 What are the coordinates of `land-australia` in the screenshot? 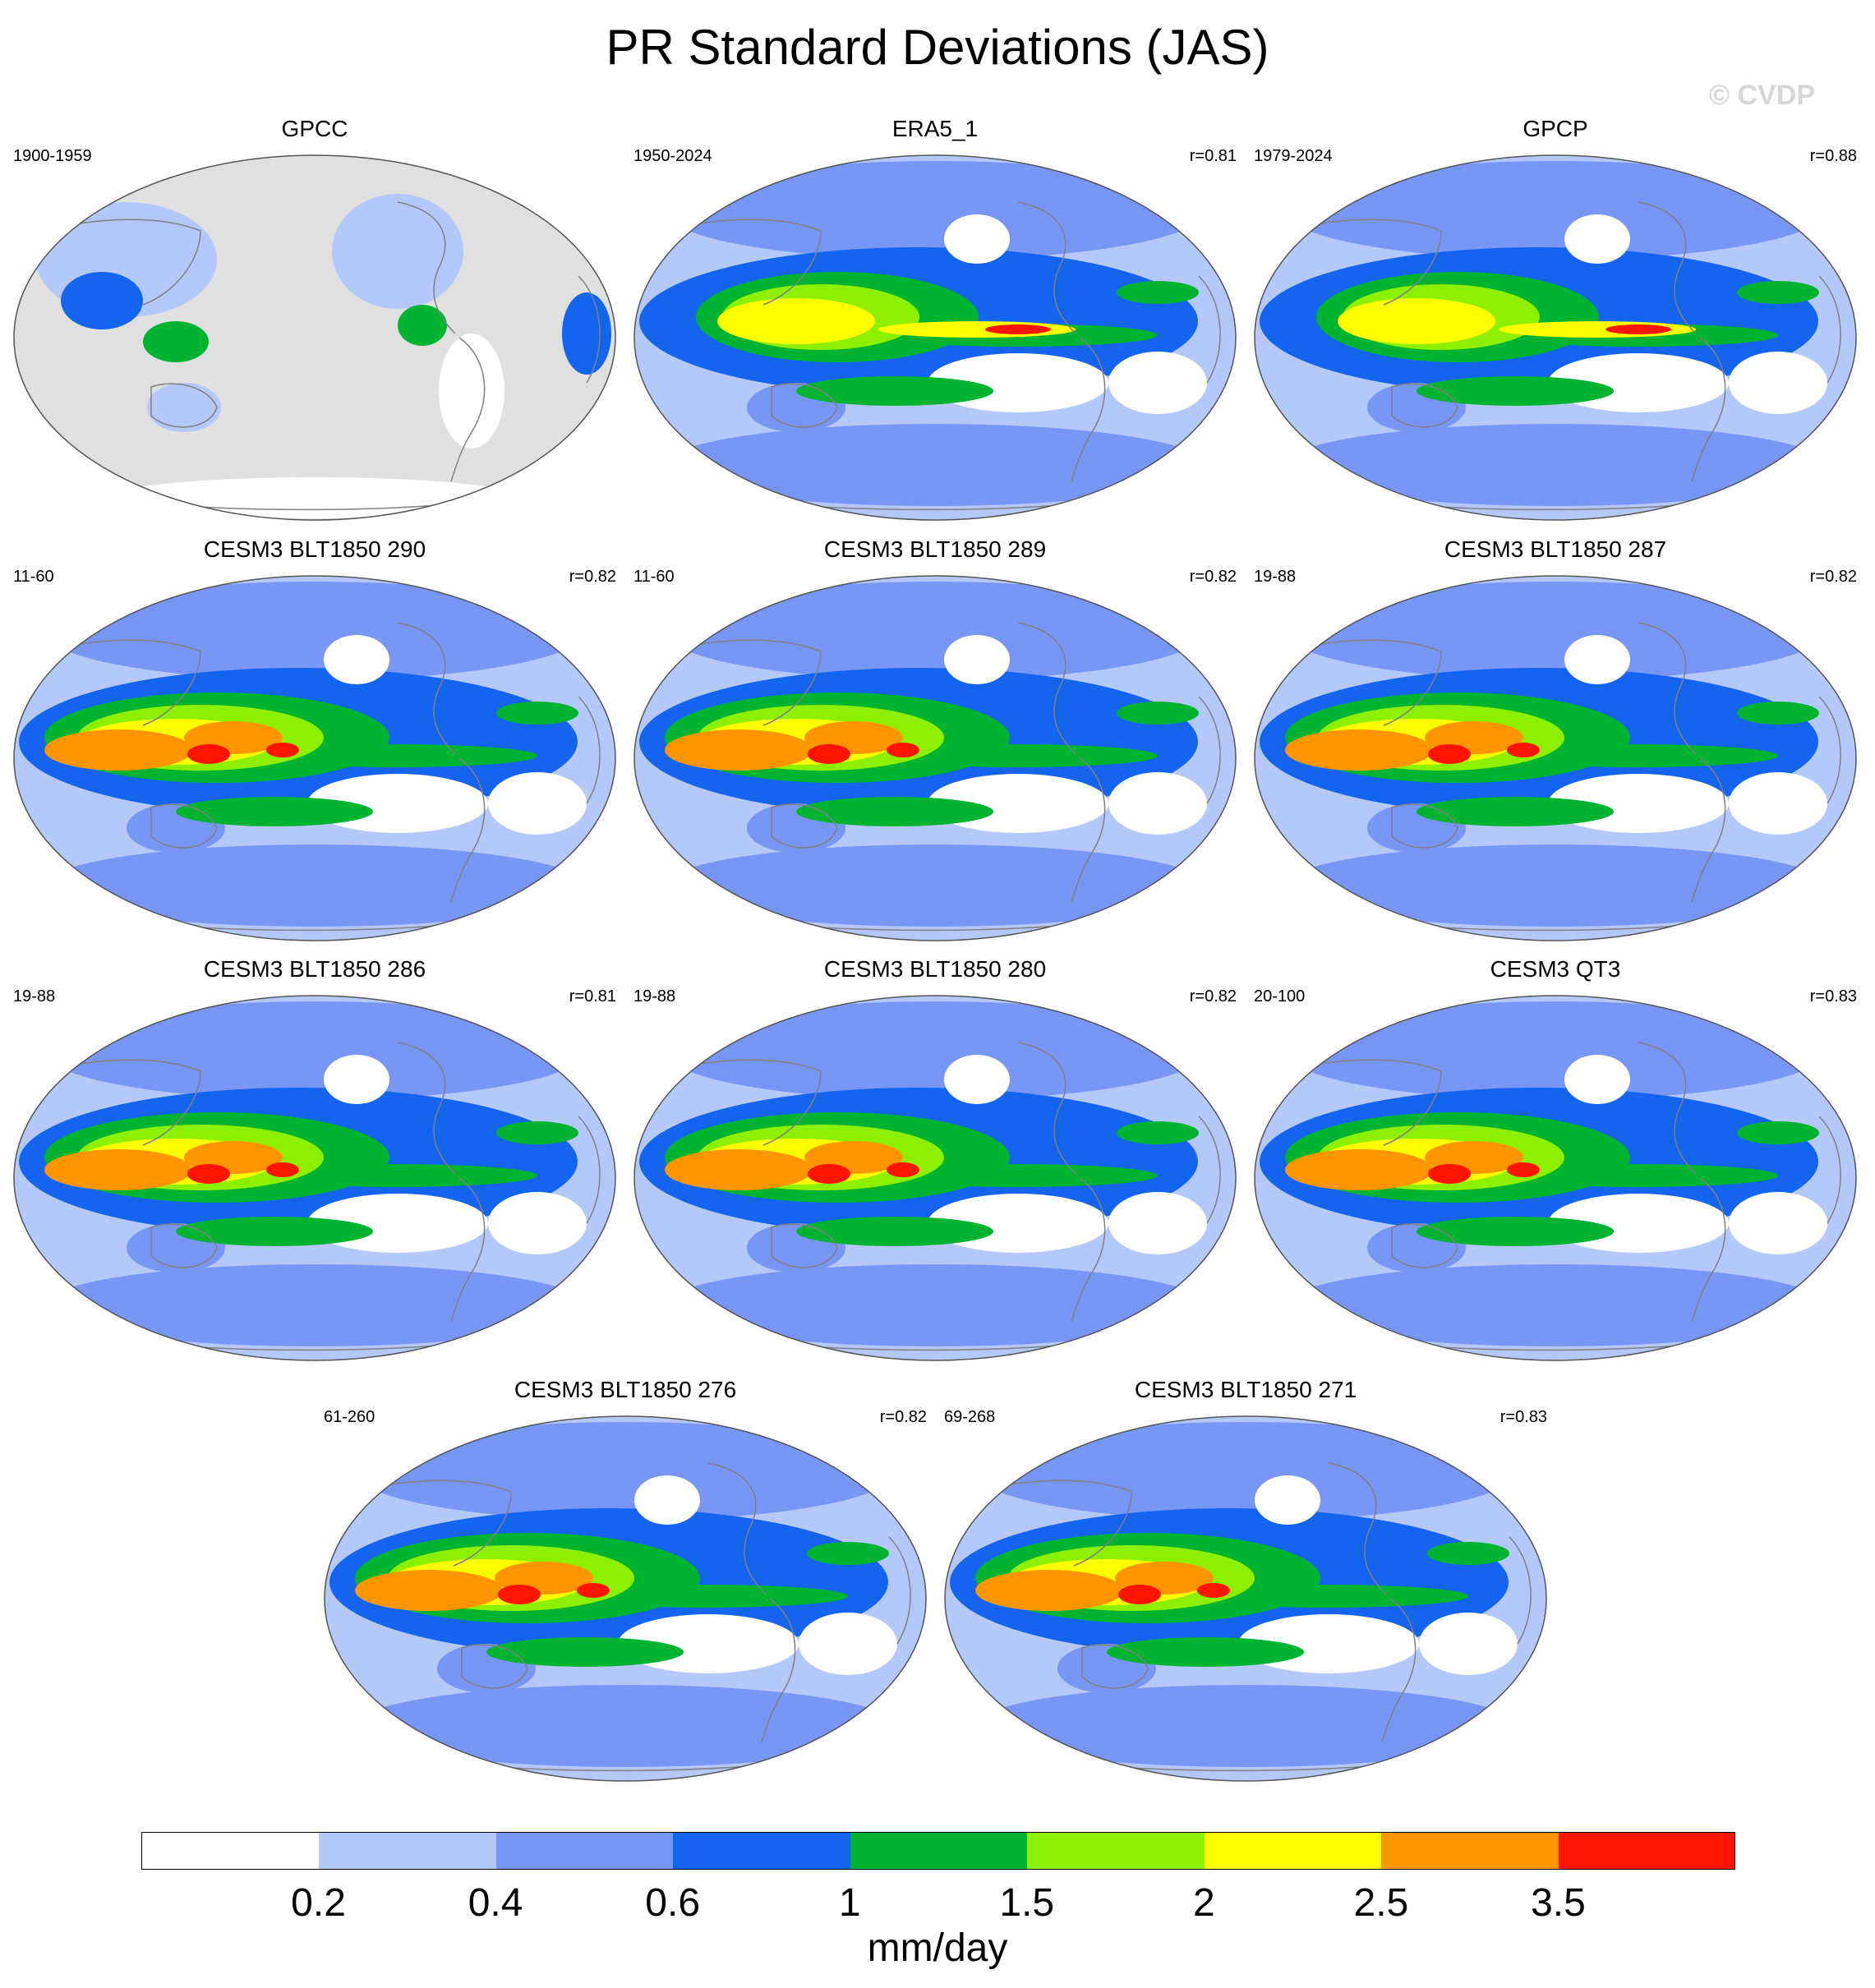 It's located at (184, 407).